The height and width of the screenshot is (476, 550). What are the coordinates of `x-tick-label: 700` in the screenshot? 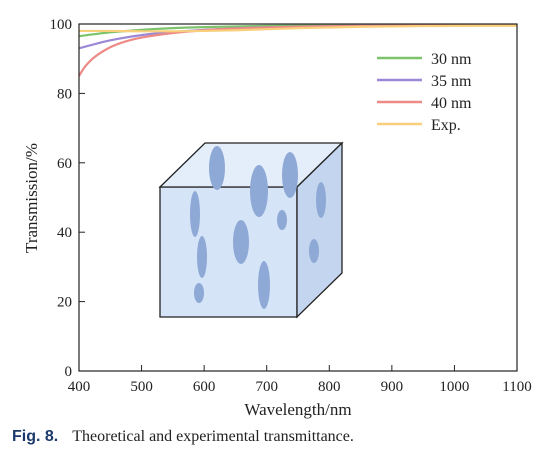 It's located at (266, 387).